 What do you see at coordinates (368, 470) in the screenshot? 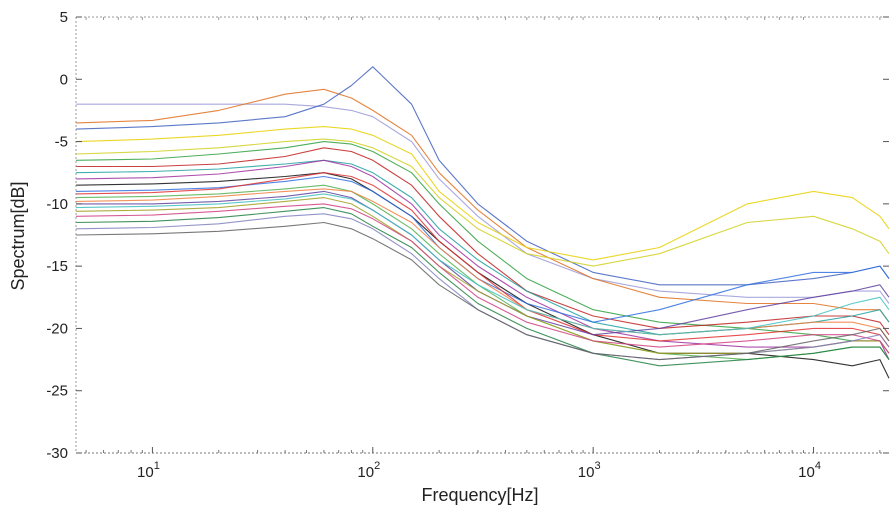
I see `x-tick-label: 10²` at bounding box center [368, 470].